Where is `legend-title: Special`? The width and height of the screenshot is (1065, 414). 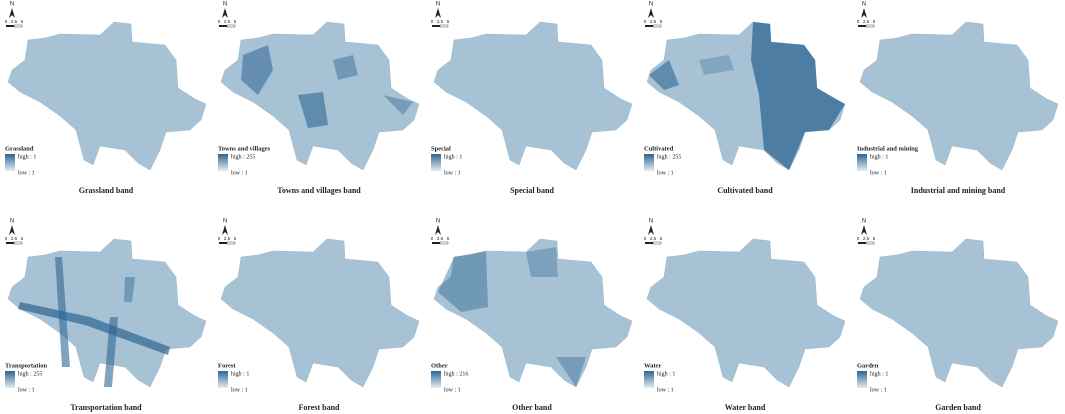 legend-title: Special is located at coordinates (441, 148).